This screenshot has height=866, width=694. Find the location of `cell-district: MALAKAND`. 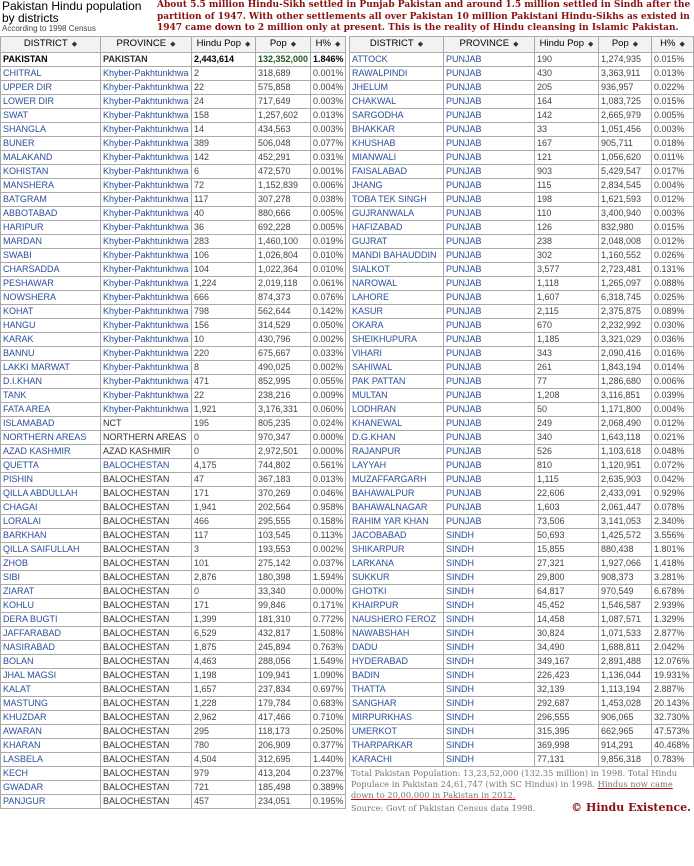

cell-district: MALAKAND is located at coordinates (50, 157).